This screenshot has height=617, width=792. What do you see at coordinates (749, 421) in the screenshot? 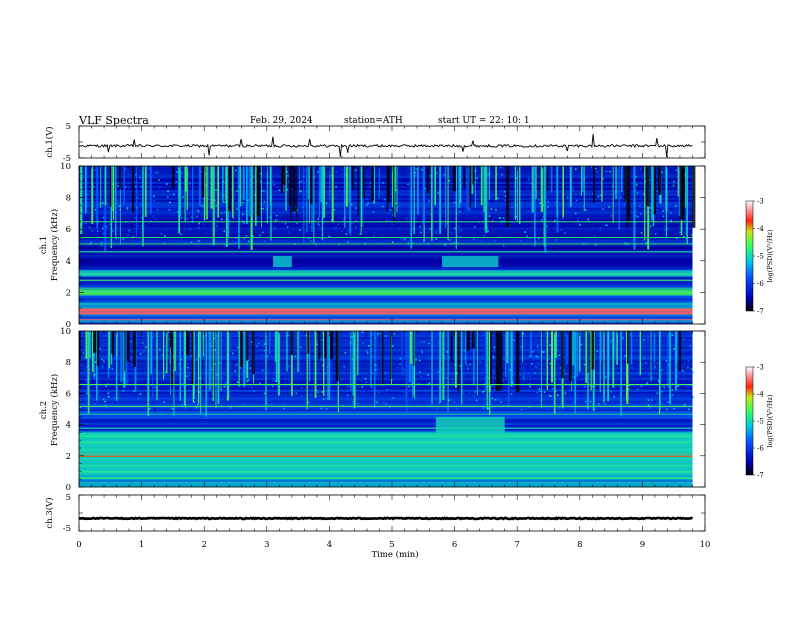
I see `ch2-colorbar` at bounding box center [749, 421].